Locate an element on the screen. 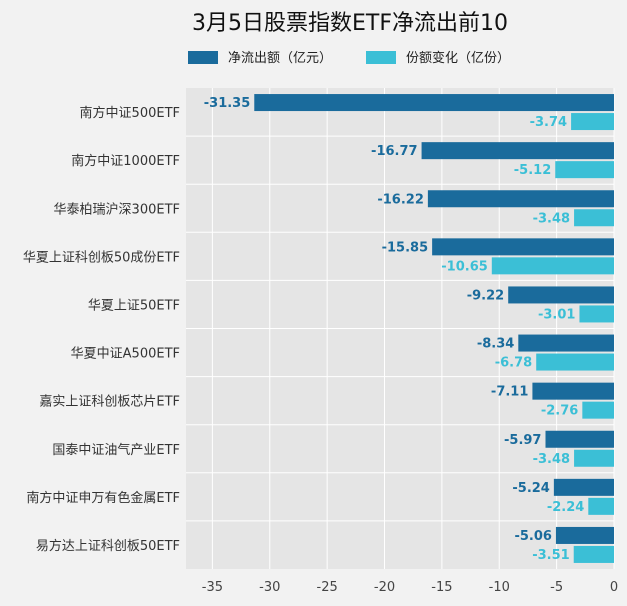  data-label-net-outflow: -5.97 is located at coordinates (522, 440).